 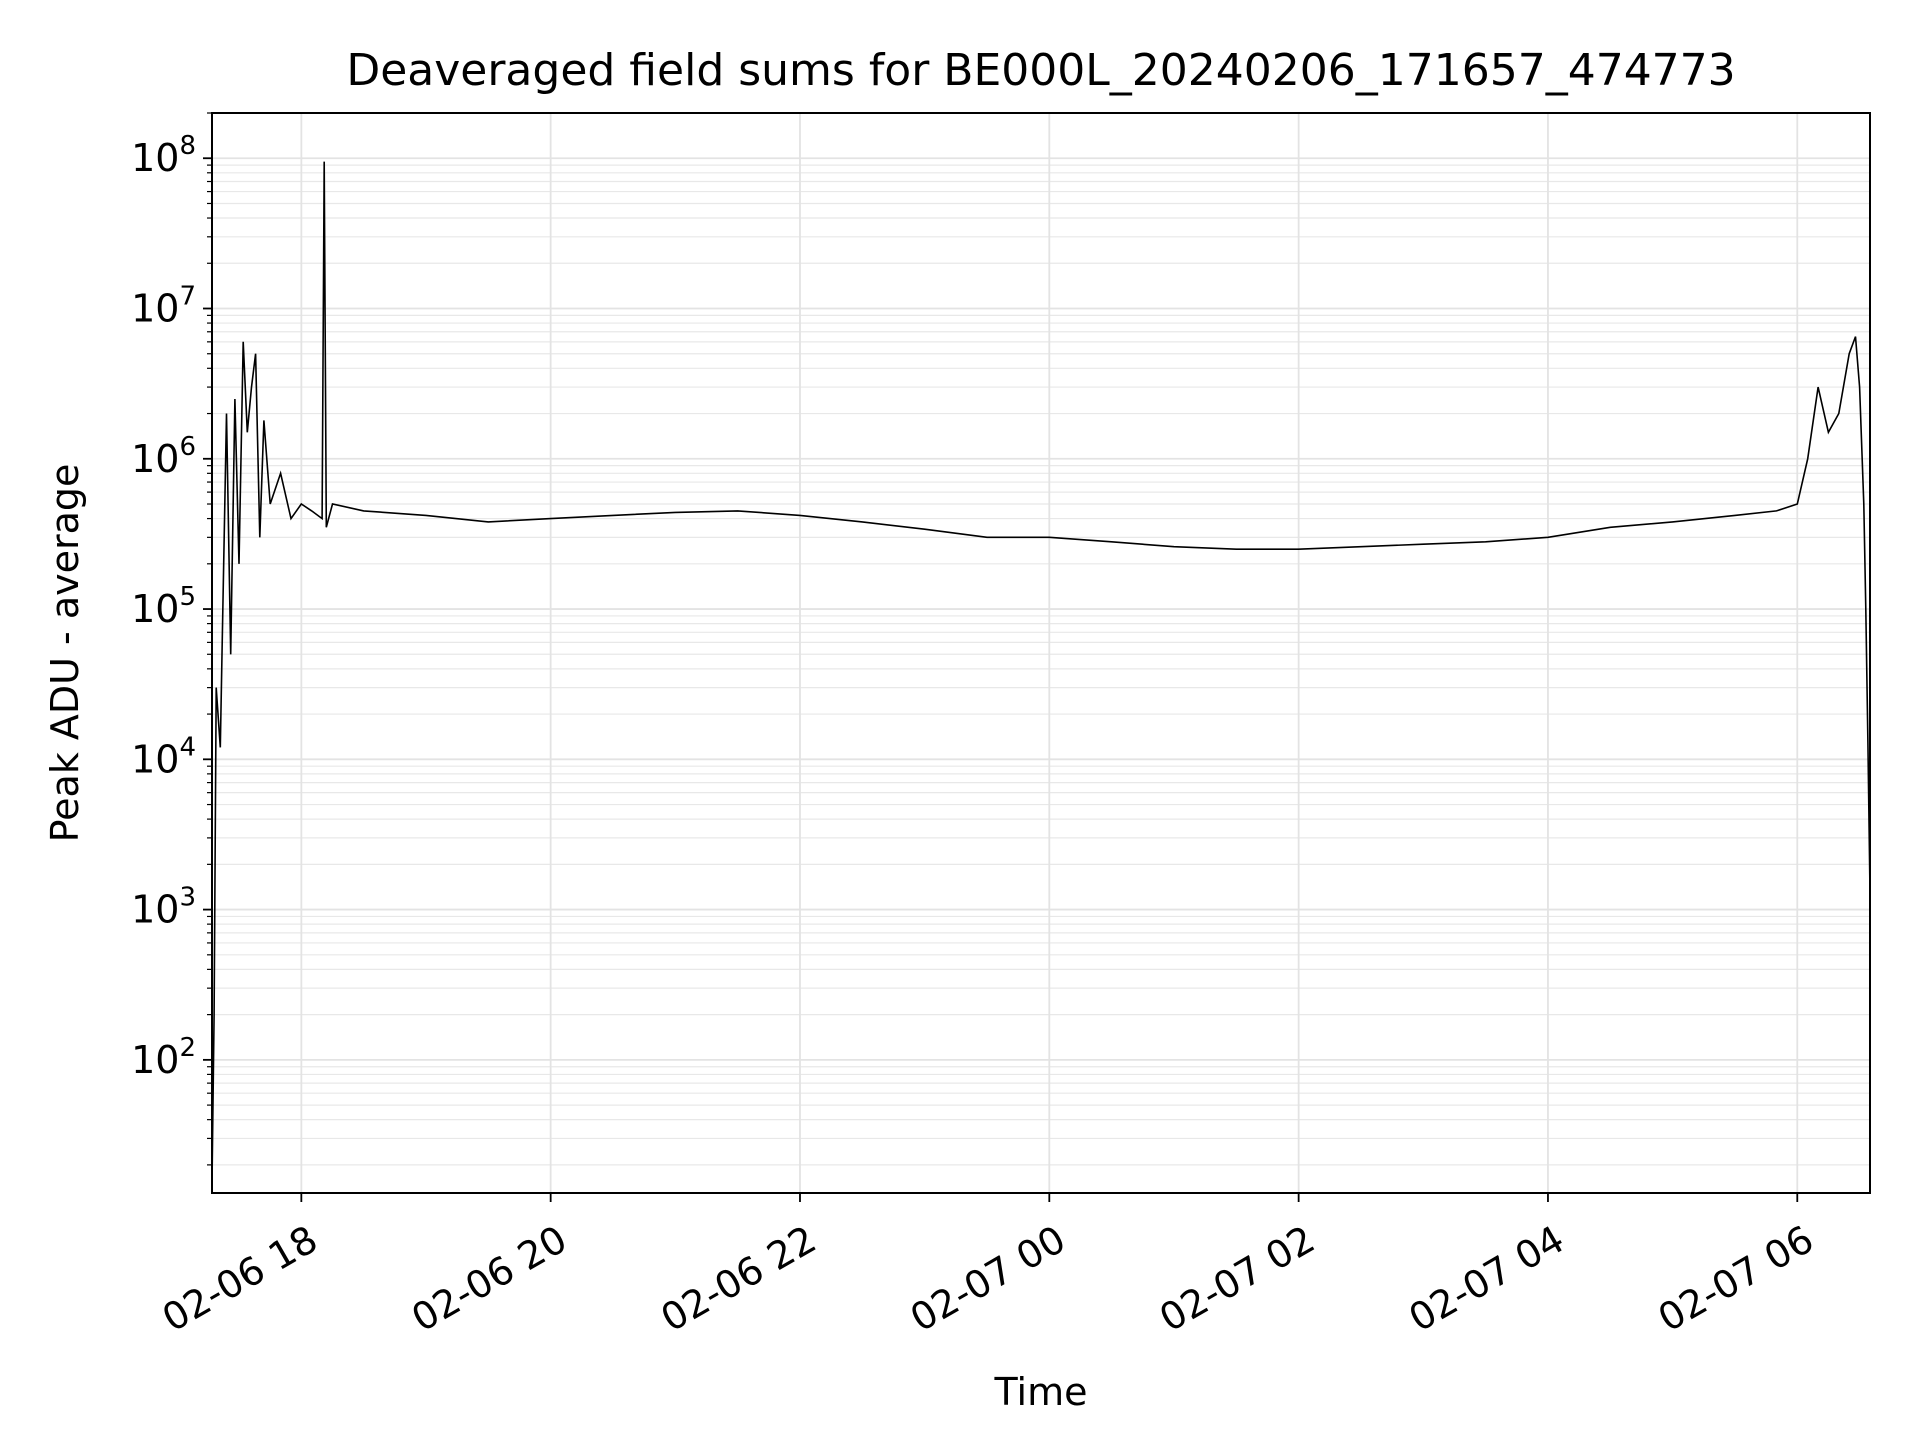 I want to click on y-tick-label: 10⁵, so click(x=163, y=606).